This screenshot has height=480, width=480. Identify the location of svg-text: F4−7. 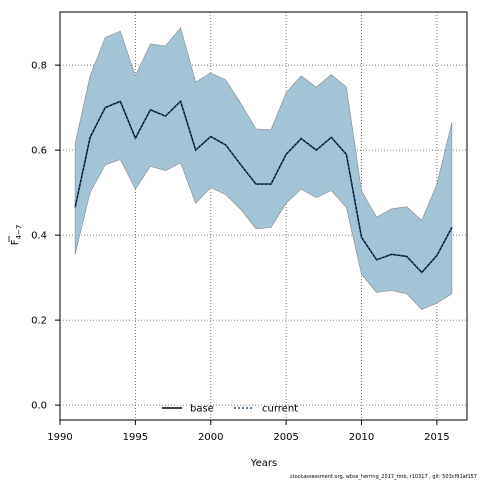
(16, 235).